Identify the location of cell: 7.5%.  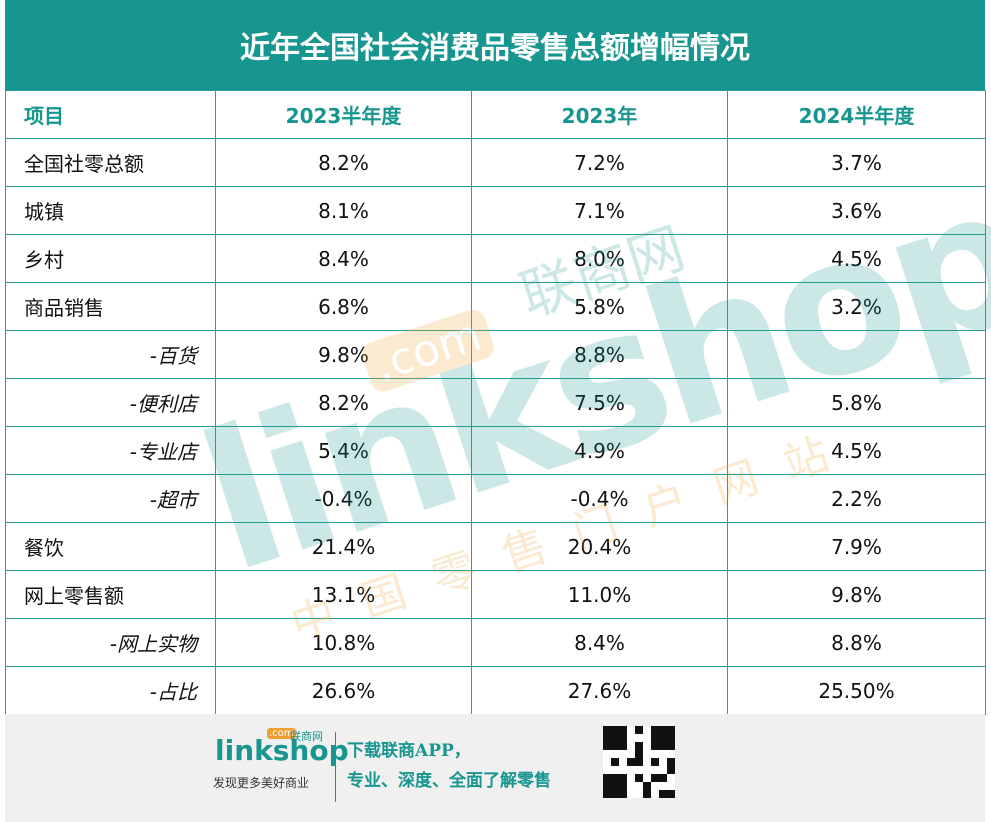
(599, 402).